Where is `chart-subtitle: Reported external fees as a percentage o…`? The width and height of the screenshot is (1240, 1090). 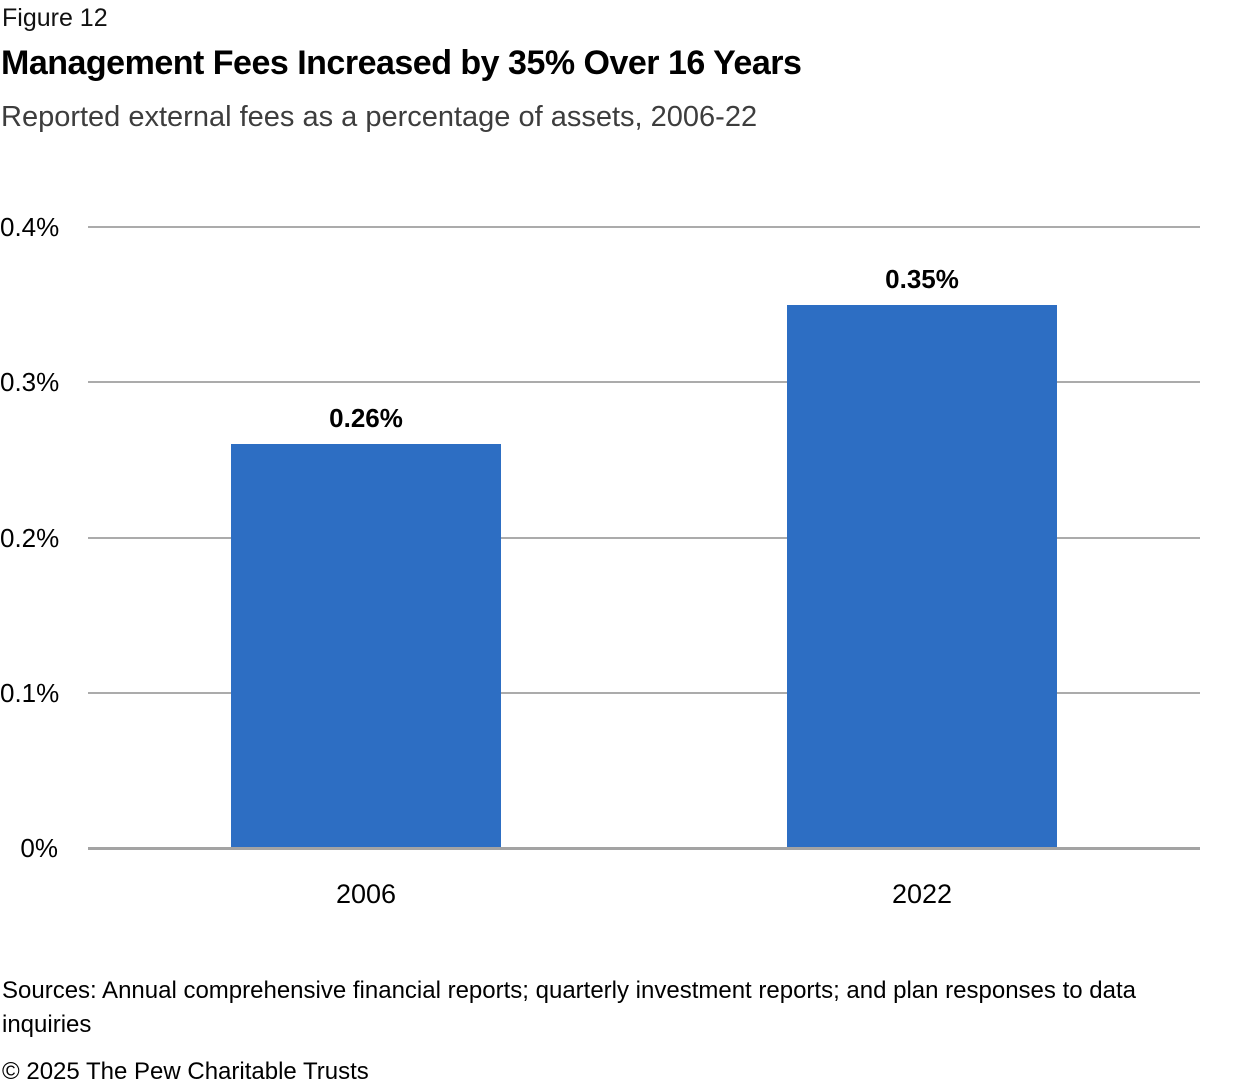
chart-subtitle: Reported external fees as a percentage o… is located at coordinates (379, 117).